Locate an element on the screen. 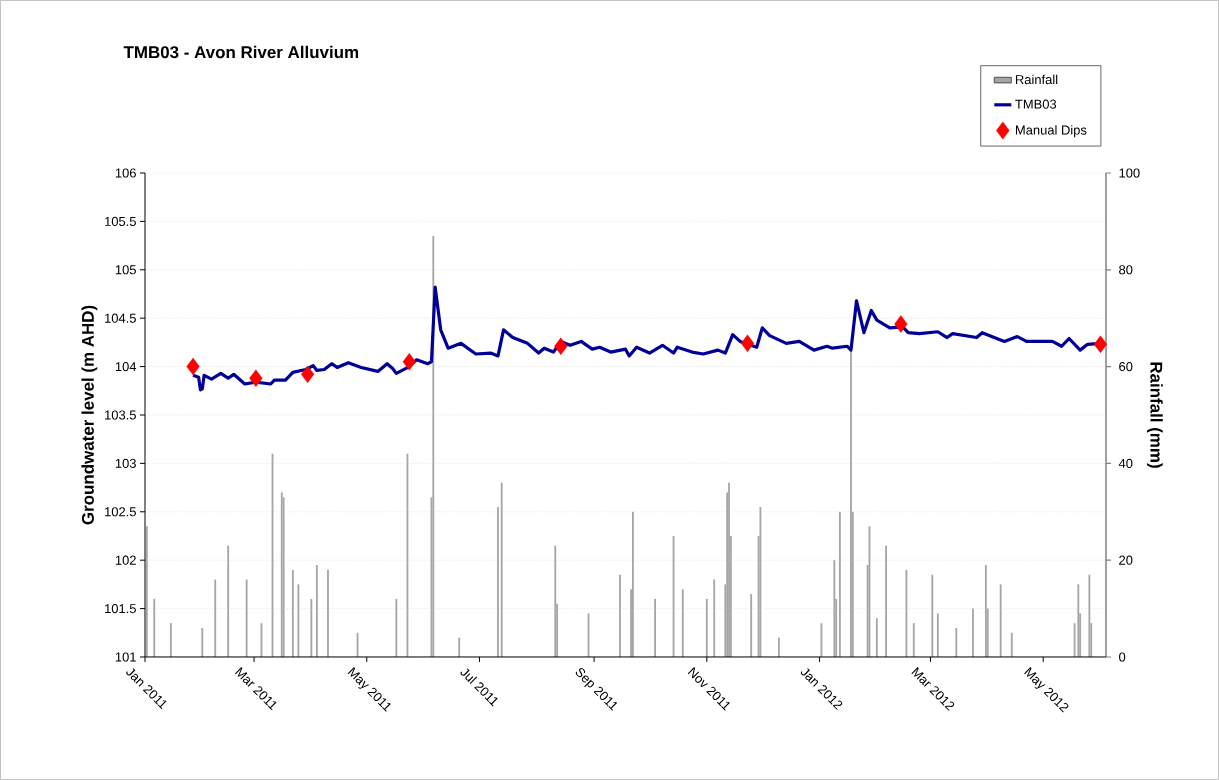 The image size is (1219, 780). y-tick-label: 103.5 is located at coordinates (120, 415).